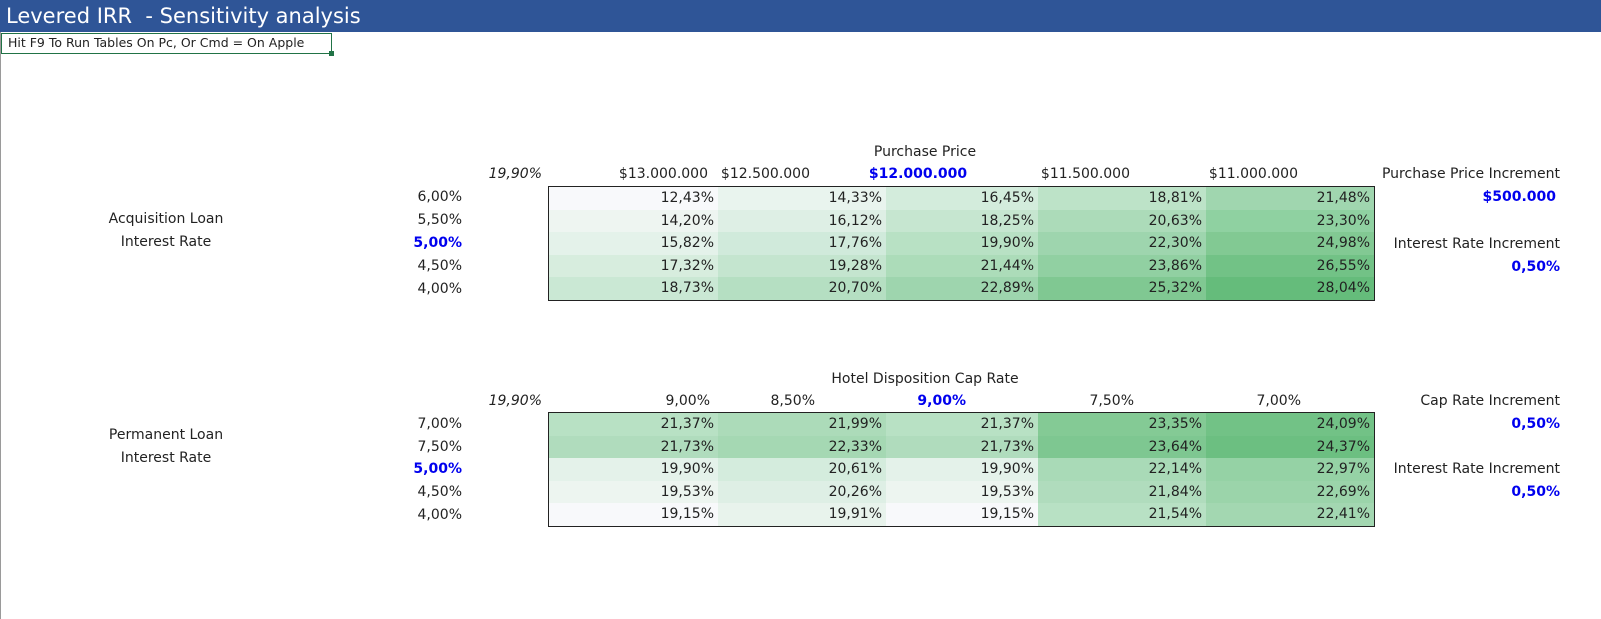 The height and width of the screenshot is (619, 1601). Describe the element at coordinates (439, 447) in the screenshot. I see `table2-row-label: 7,50%` at that location.